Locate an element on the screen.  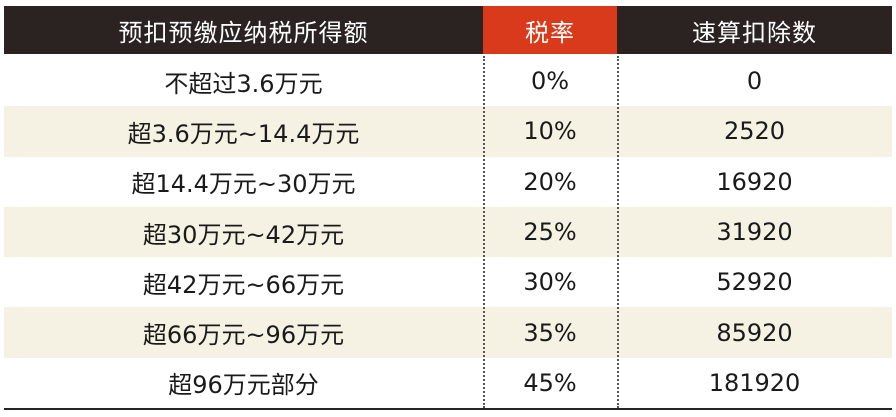
table-row: 超30万元~42万元 25% 31920 is located at coordinates (448, 232).